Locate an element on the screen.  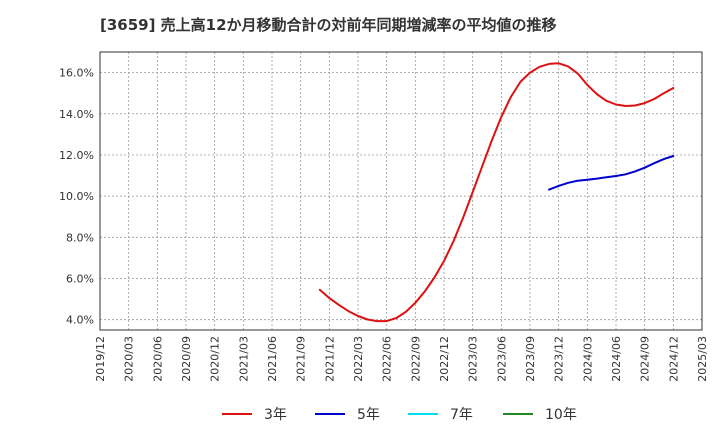
x-tick-label: 2024/12 is located at coordinates (673, 359).